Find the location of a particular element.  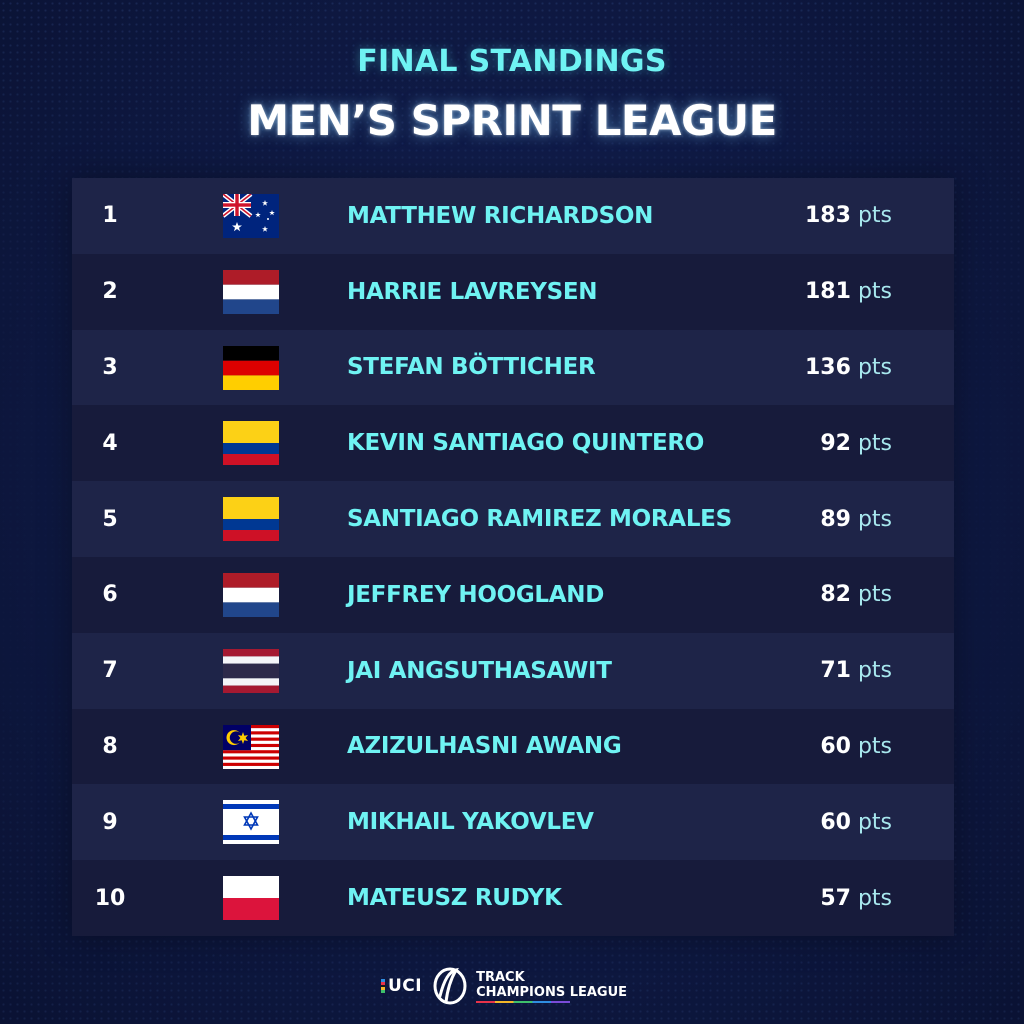

table-row: 4 KEVIN SANTIAGO QUINTERO 92 pts is located at coordinates (513, 443).